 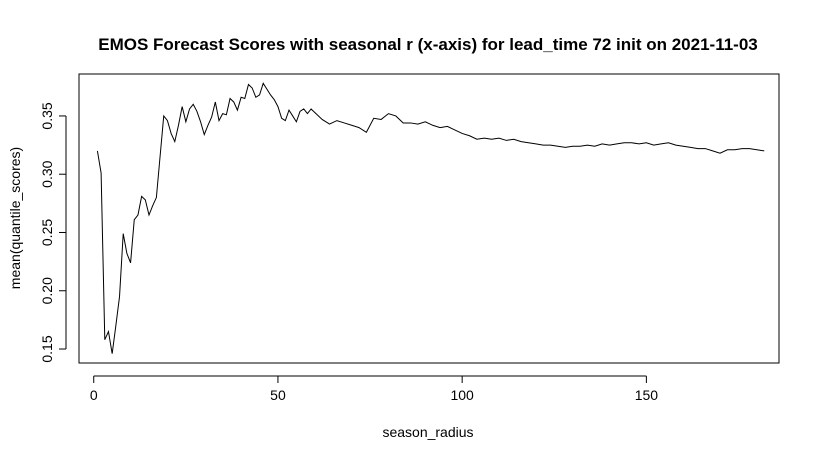 What do you see at coordinates (47, 115) in the screenshot?
I see `y-tick-label: 0.35` at bounding box center [47, 115].